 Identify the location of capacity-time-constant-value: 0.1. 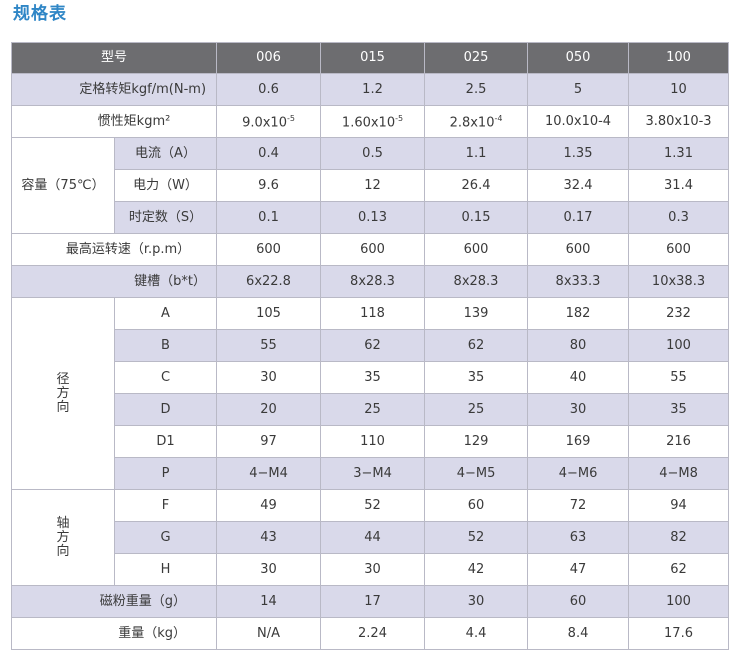
(269, 217).